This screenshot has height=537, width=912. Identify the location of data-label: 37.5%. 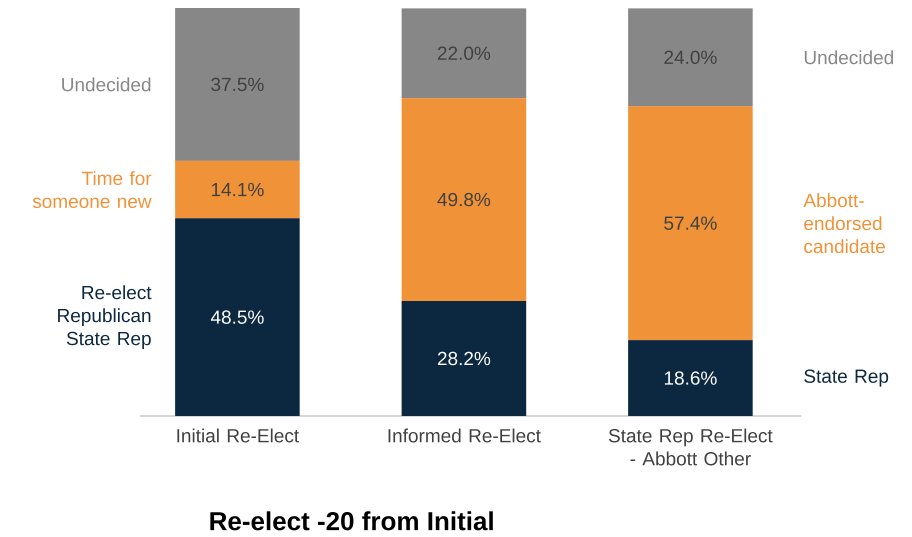
(237, 85).